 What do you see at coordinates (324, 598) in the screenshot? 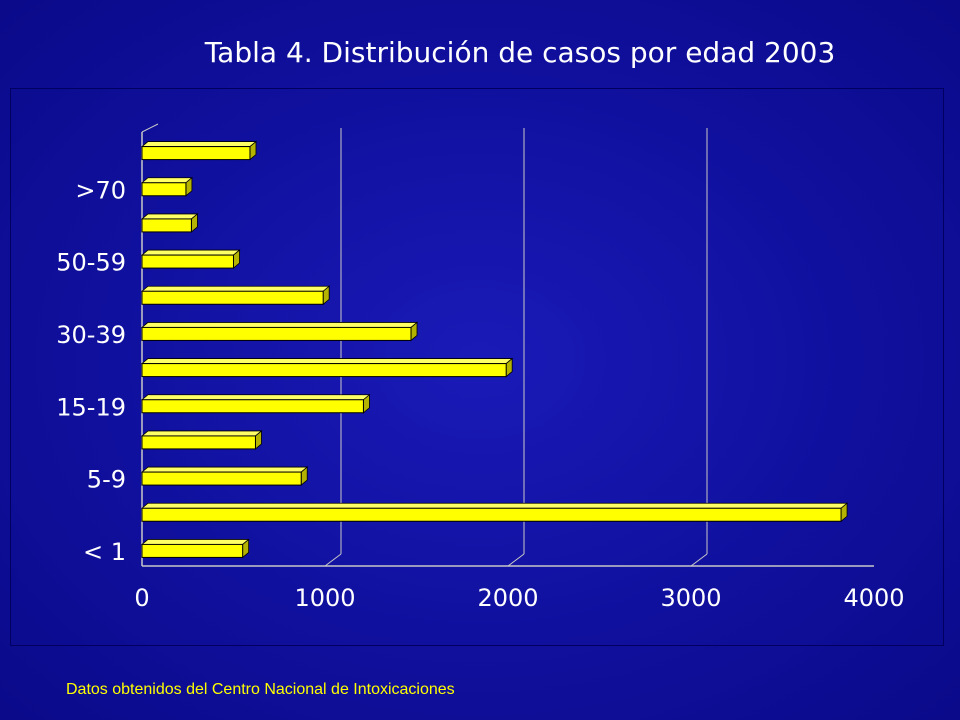
I see `x-tick-label: 1000` at bounding box center [324, 598].